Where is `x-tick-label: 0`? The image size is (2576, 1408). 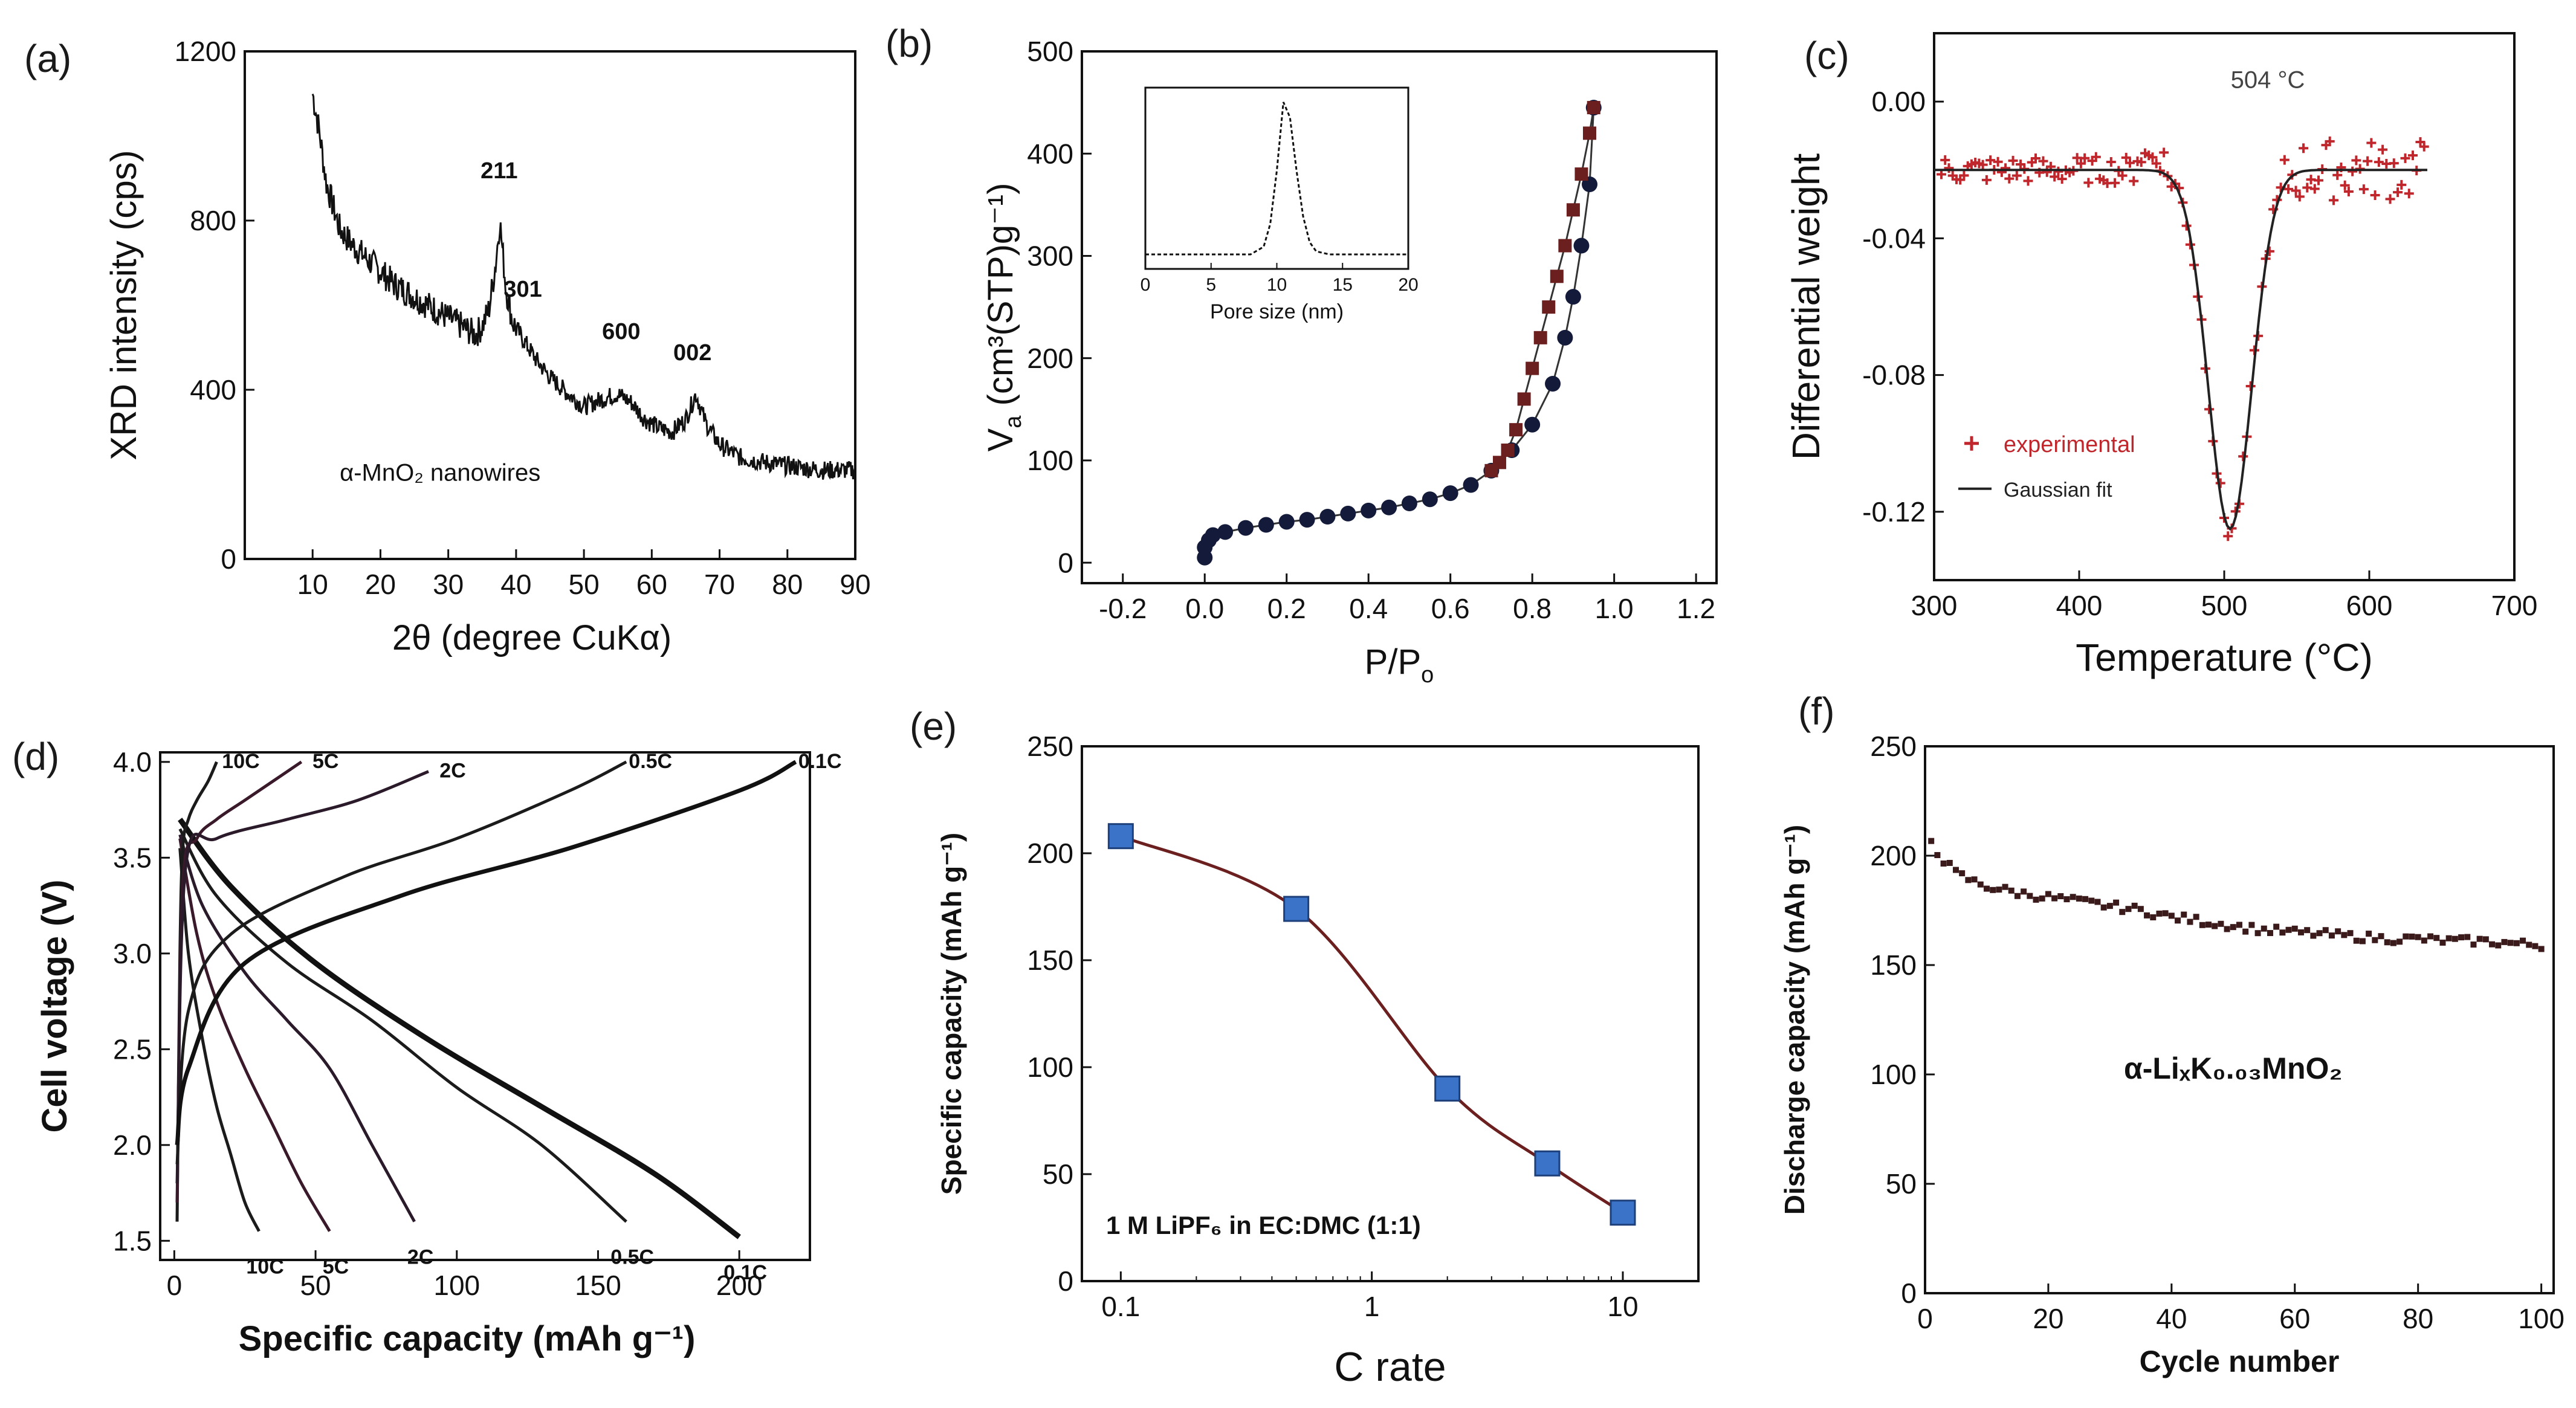 x-tick-label: 0 is located at coordinates (175, 1285).